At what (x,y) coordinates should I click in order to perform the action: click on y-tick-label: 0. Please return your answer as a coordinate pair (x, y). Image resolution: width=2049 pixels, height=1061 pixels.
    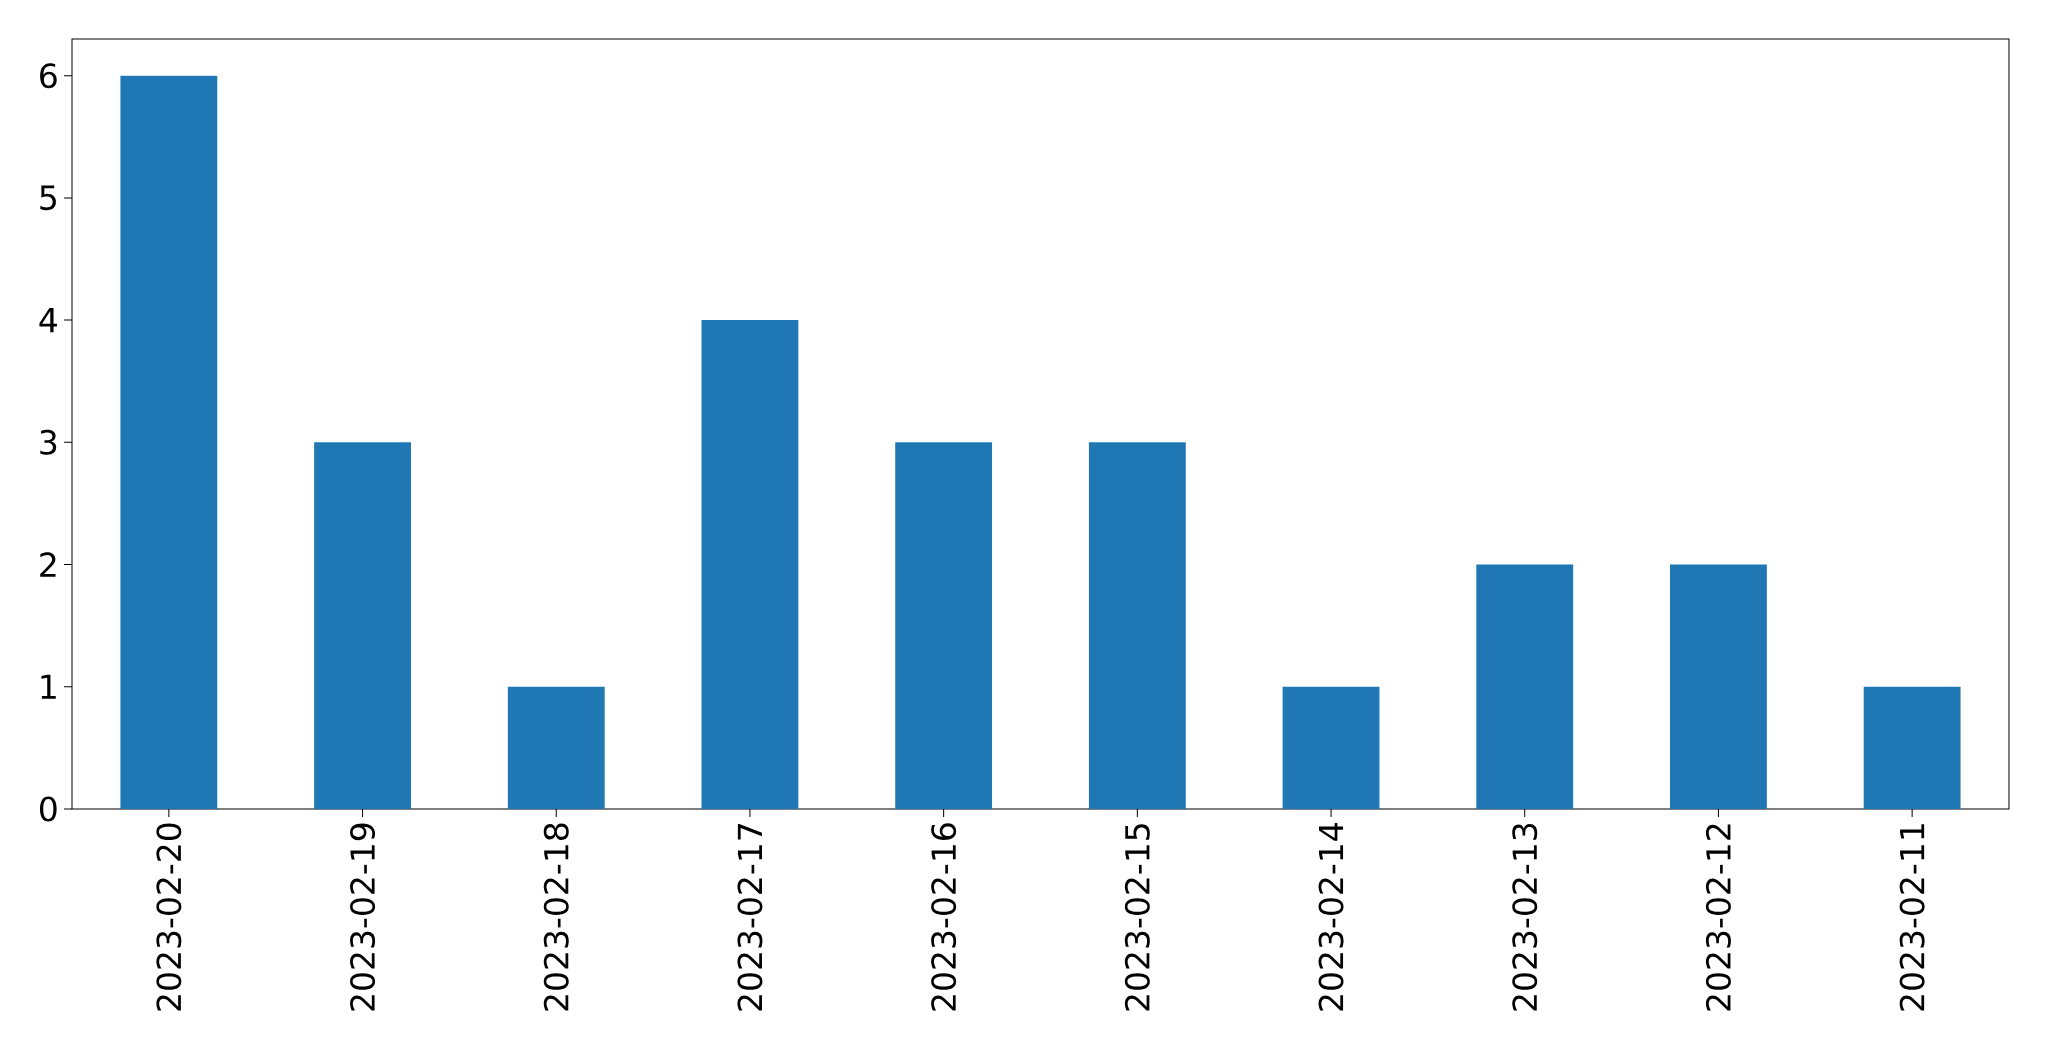
    Looking at the image, I should click on (48, 809).